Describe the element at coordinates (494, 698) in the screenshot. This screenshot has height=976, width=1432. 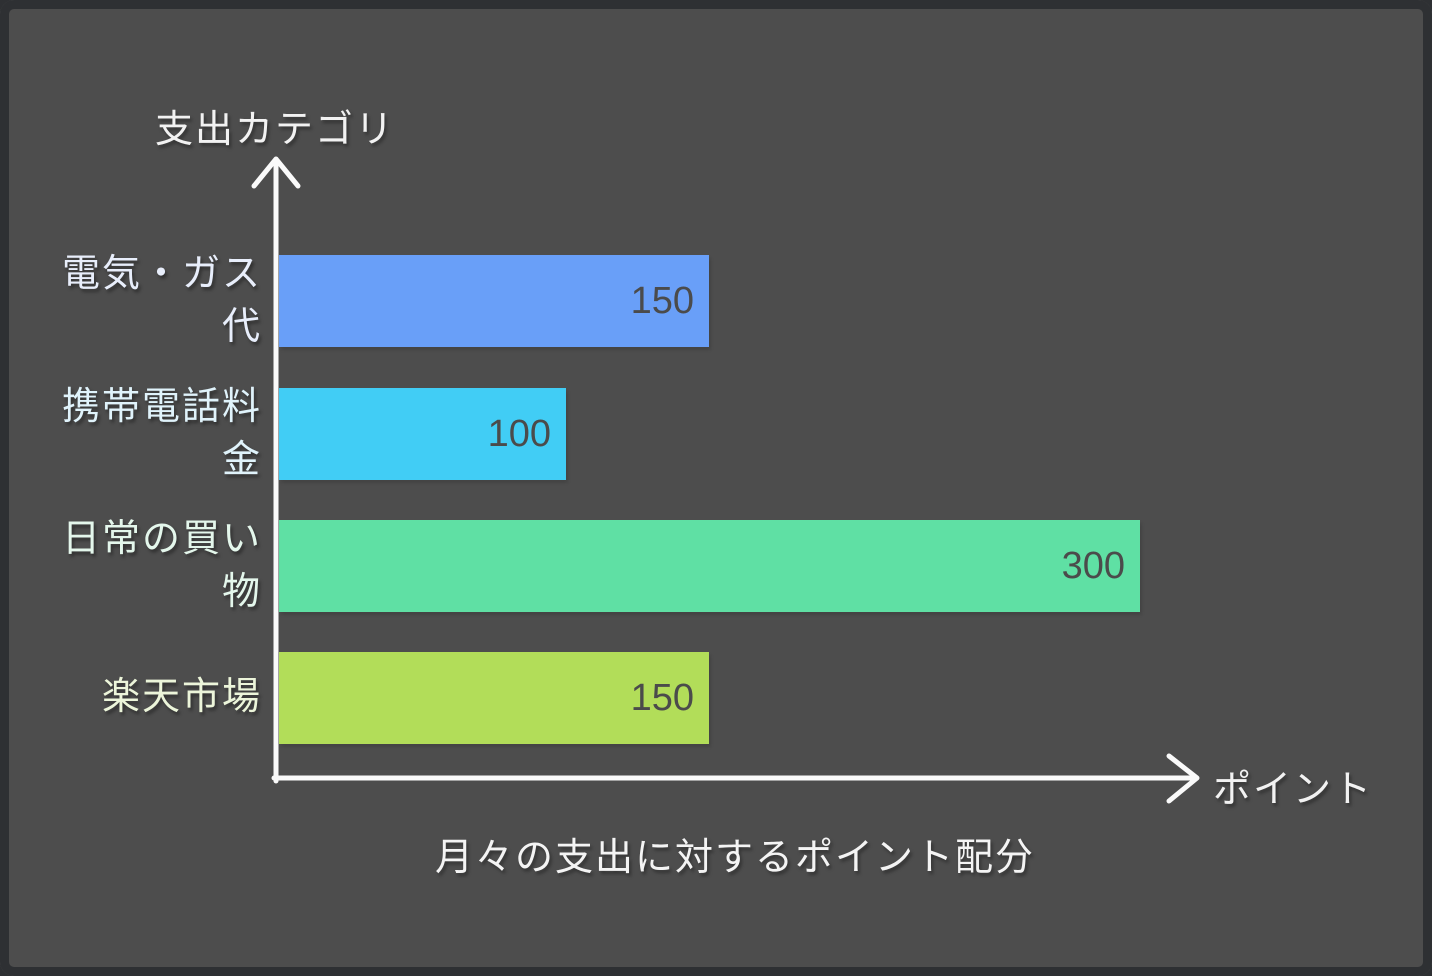
I see `bar-rakuten-ichiba: 150` at that location.